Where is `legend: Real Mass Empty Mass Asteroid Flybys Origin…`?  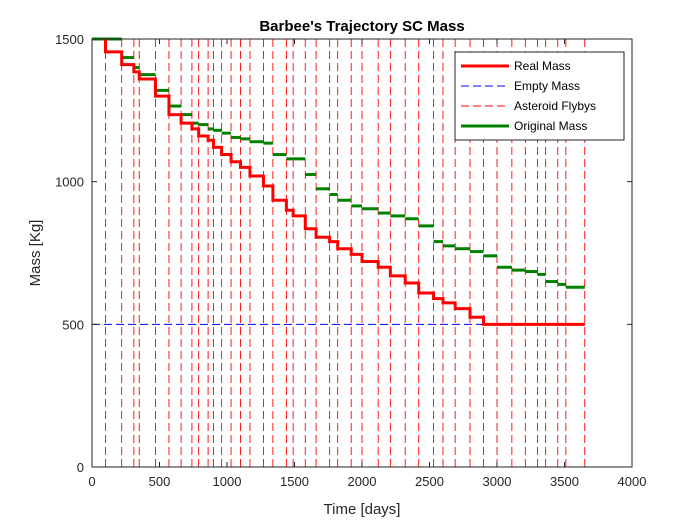 legend: Real Mass Empty Mass Asteroid Flybys Origin… is located at coordinates (539, 96).